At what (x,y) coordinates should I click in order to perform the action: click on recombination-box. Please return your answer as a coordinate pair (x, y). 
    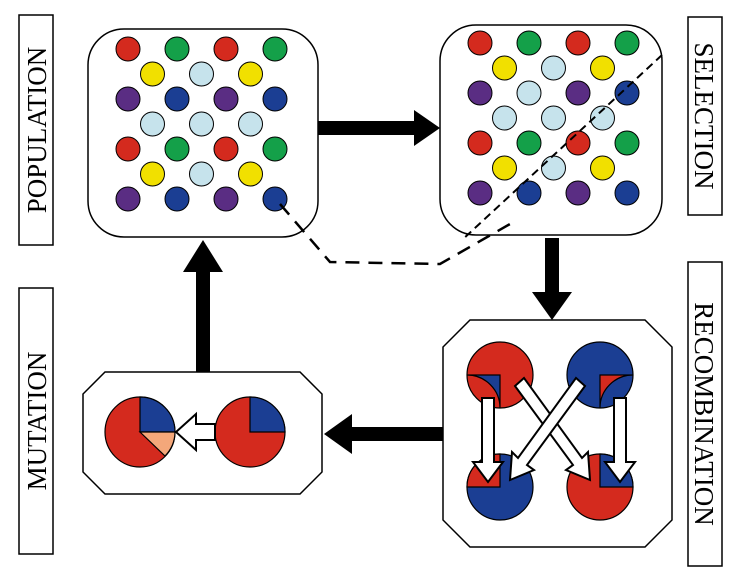
    Looking at the image, I should click on (557, 433).